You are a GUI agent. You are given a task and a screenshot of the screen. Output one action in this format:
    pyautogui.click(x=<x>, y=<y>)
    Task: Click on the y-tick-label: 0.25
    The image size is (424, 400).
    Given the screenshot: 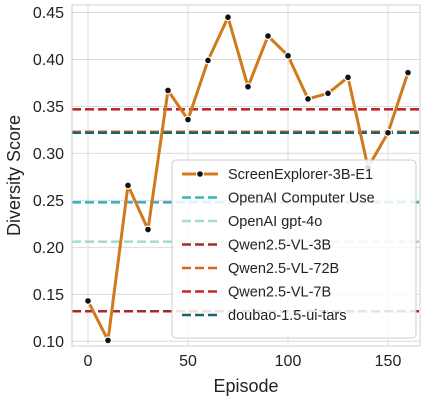 What is the action you would take?
    pyautogui.click(x=48, y=201)
    